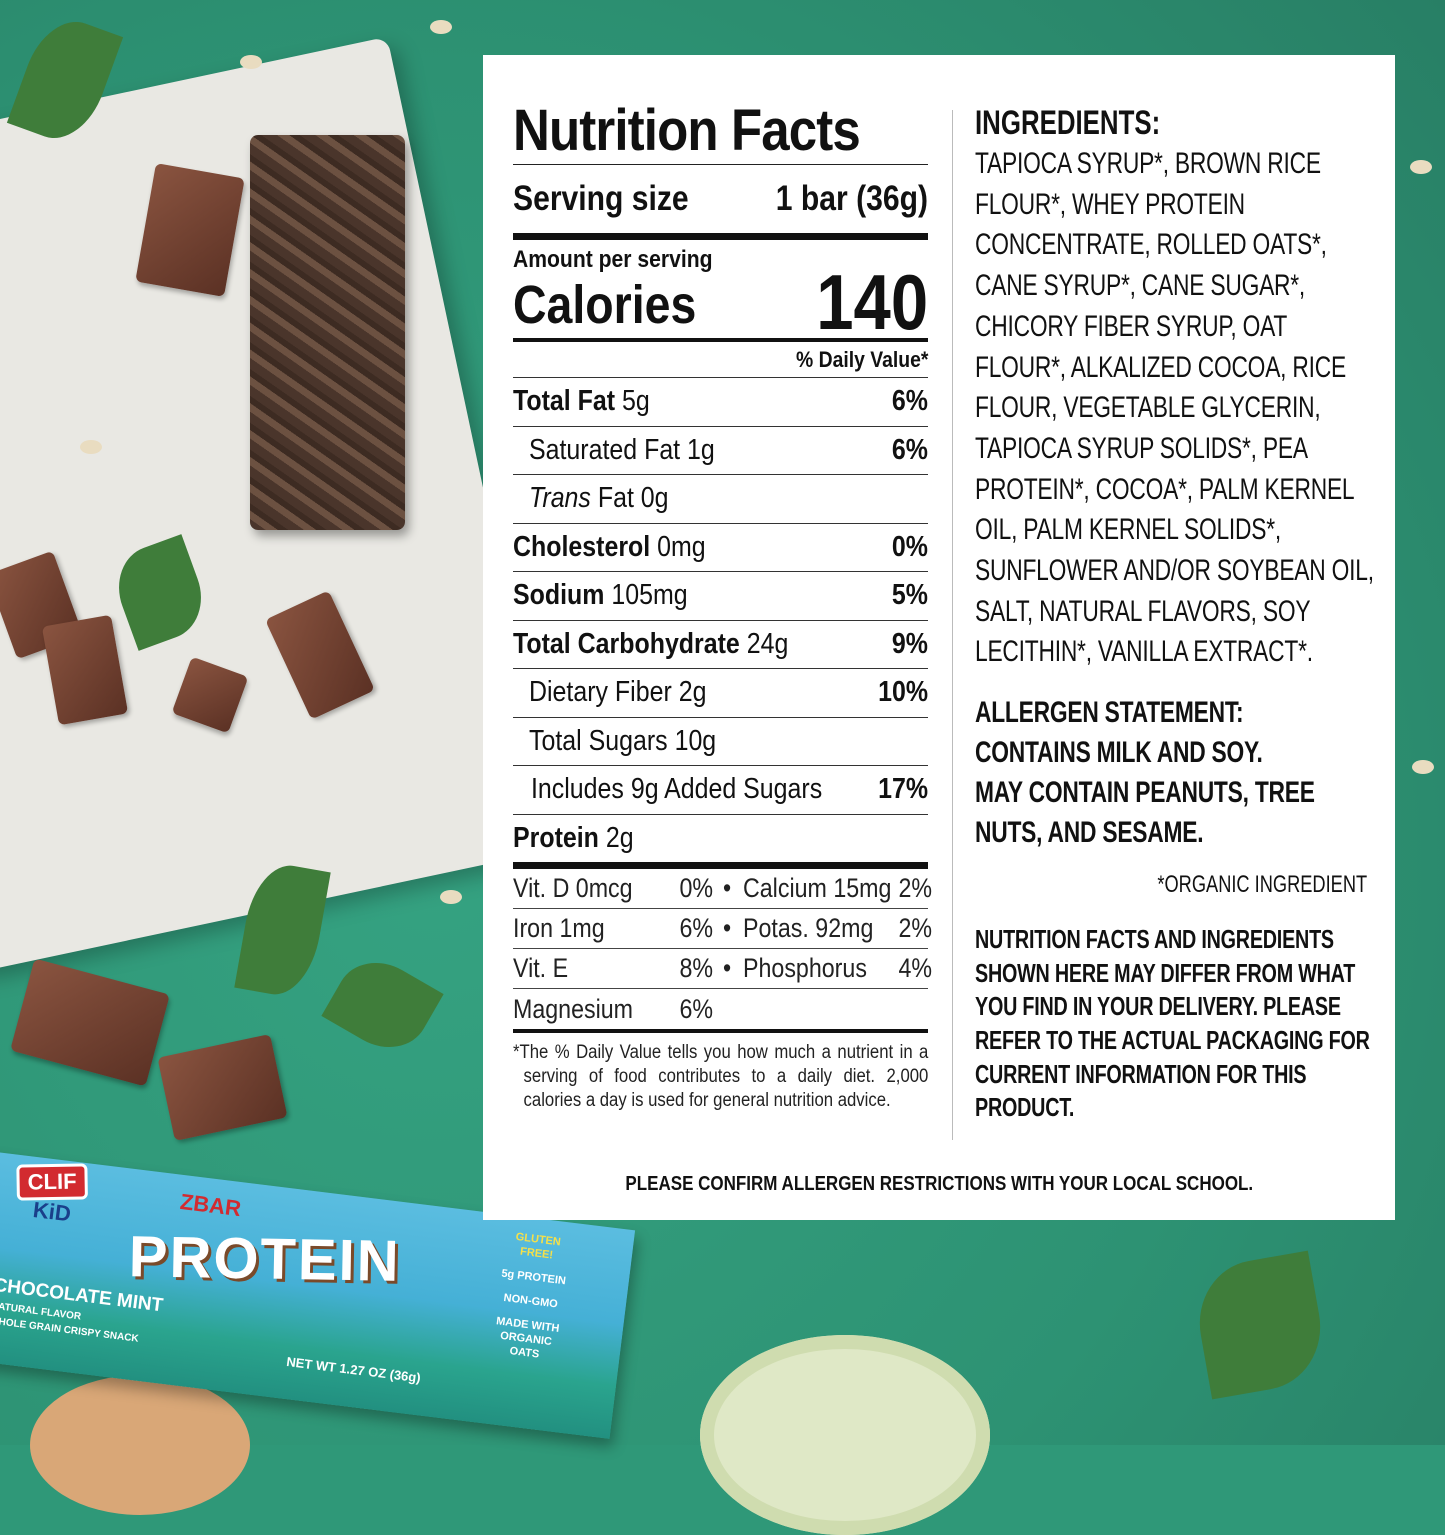 The width and height of the screenshot is (1445, 1535). What do you see at coordinates (649, 595) in the screenshot?
I see `nutrient-amount: 105mg` at bounding box center [649, 595].